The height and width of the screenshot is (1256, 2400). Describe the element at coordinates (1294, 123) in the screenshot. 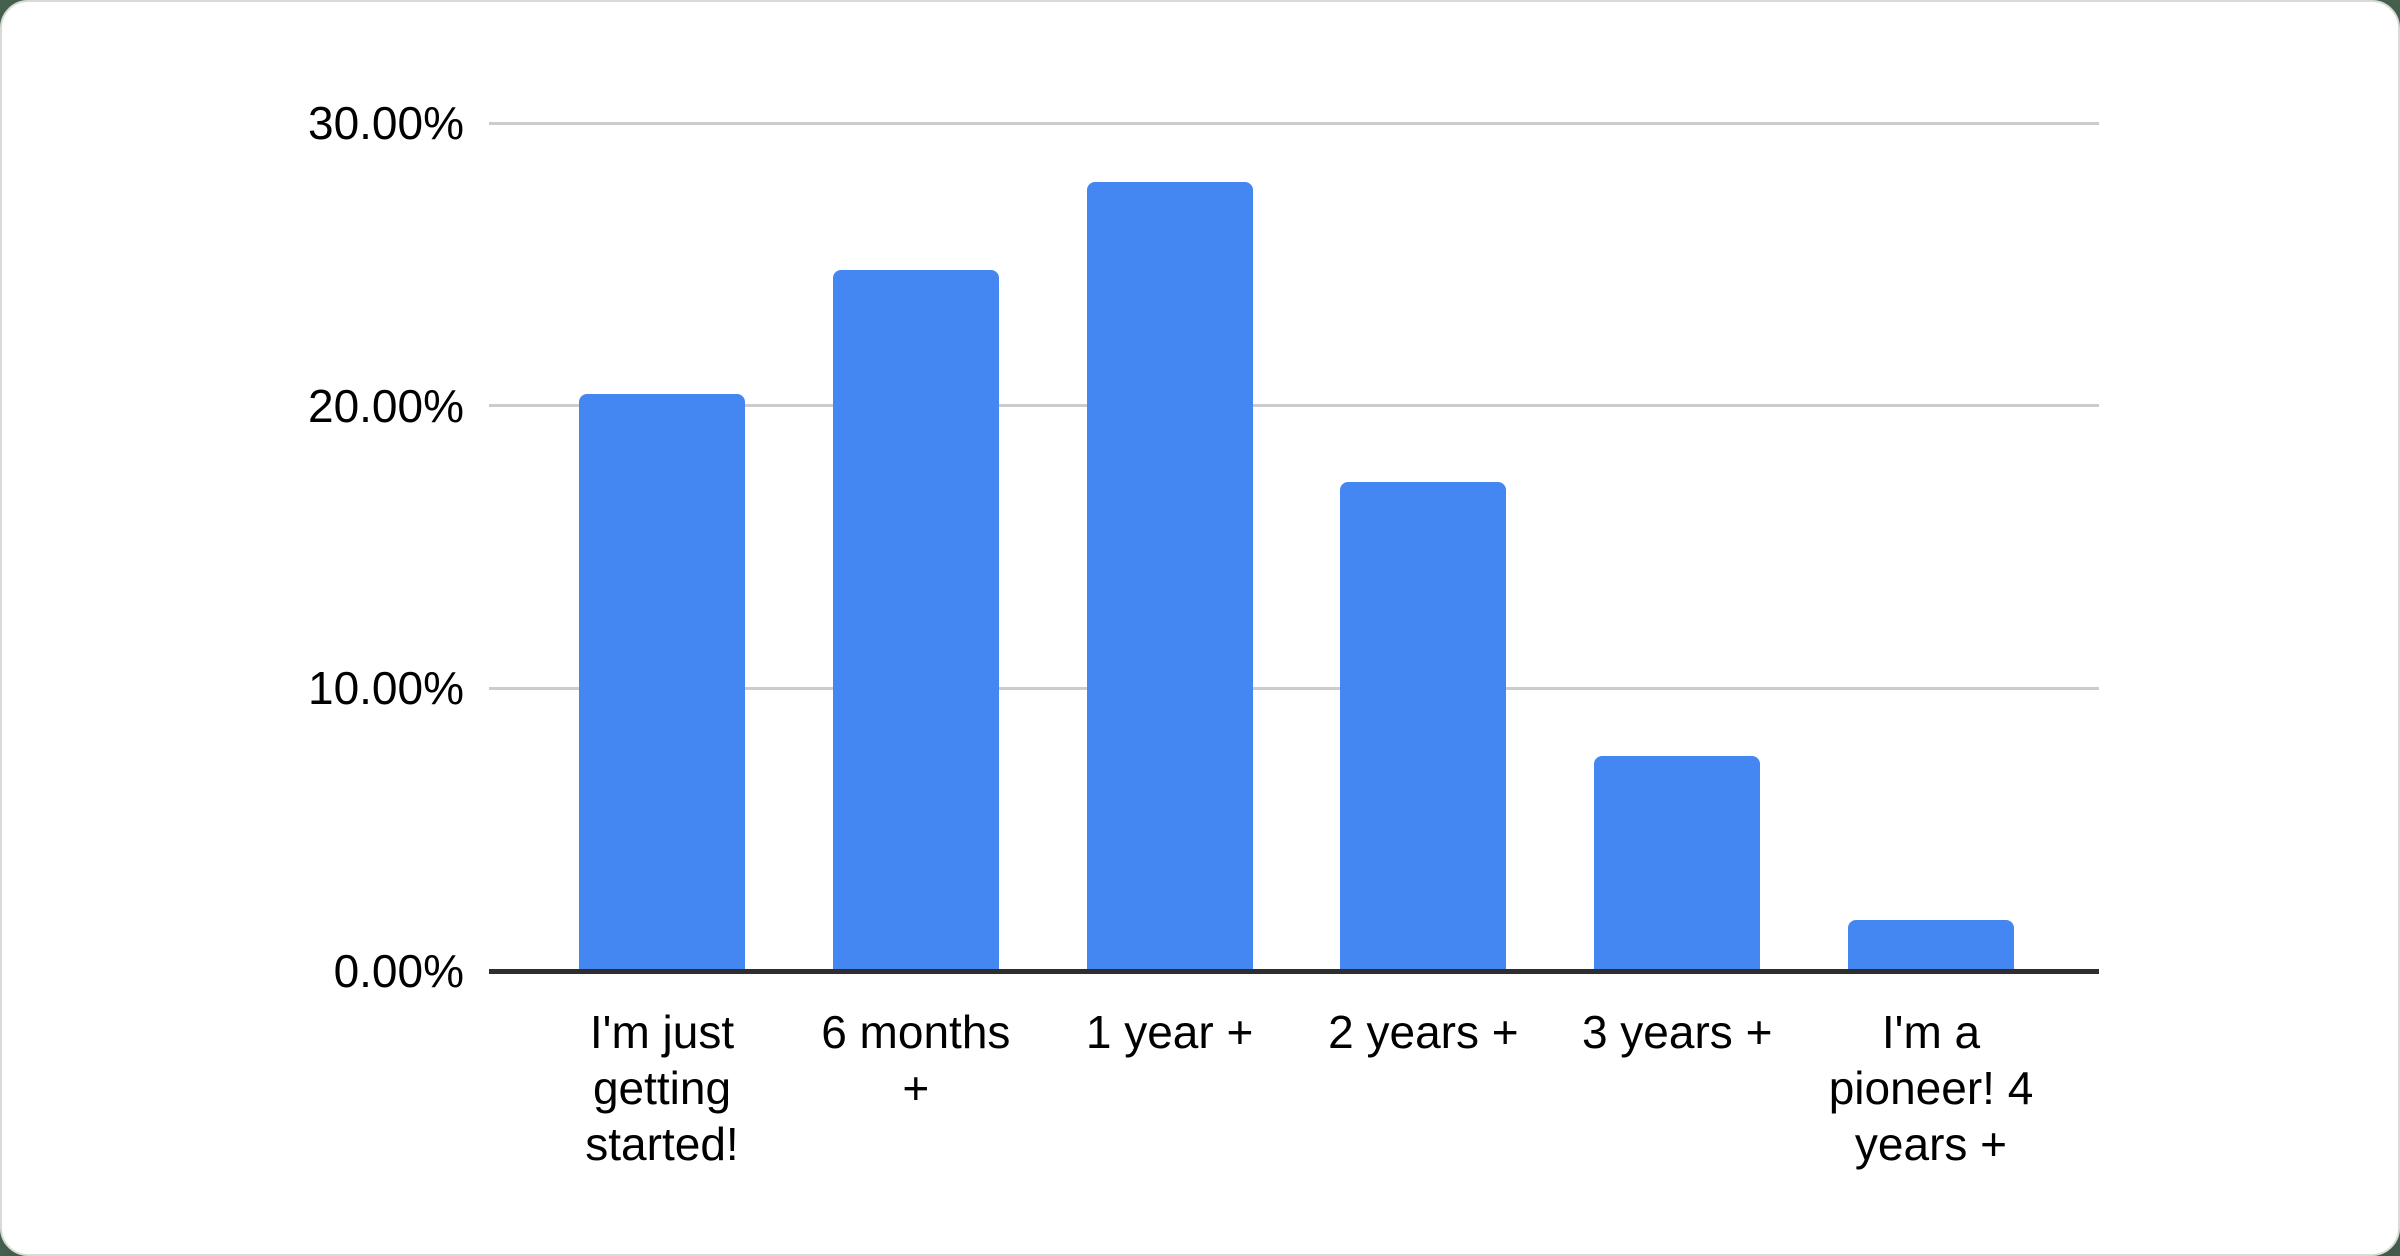

I see `gridline-30pct` at that location.